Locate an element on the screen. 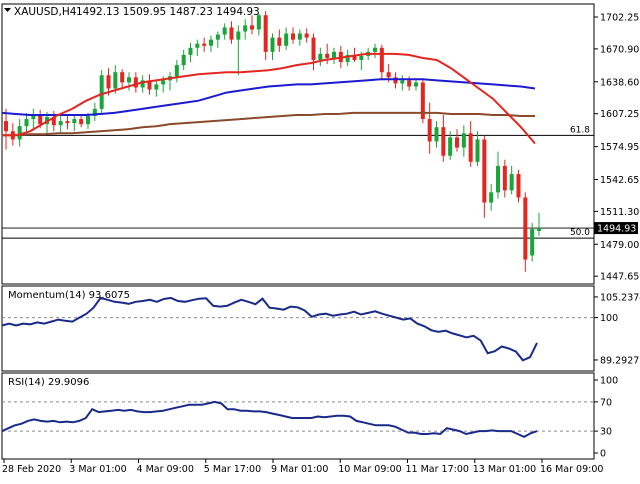 Image resolution: width=640 pixels, height=484 pixels. rsi-y-tick-label: 30 is located at coordinates (606, 432).